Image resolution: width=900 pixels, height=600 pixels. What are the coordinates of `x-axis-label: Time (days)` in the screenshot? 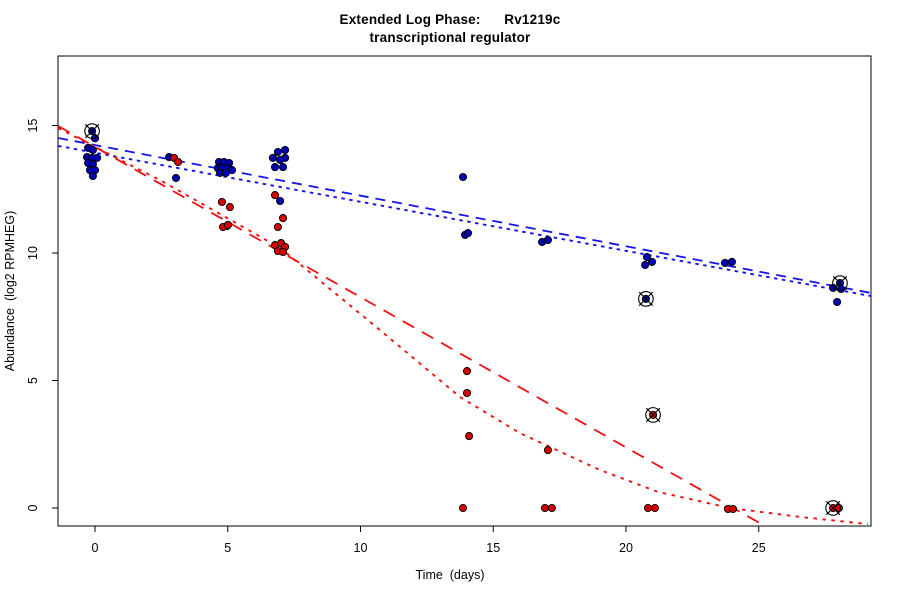 It's located at (450, 575).